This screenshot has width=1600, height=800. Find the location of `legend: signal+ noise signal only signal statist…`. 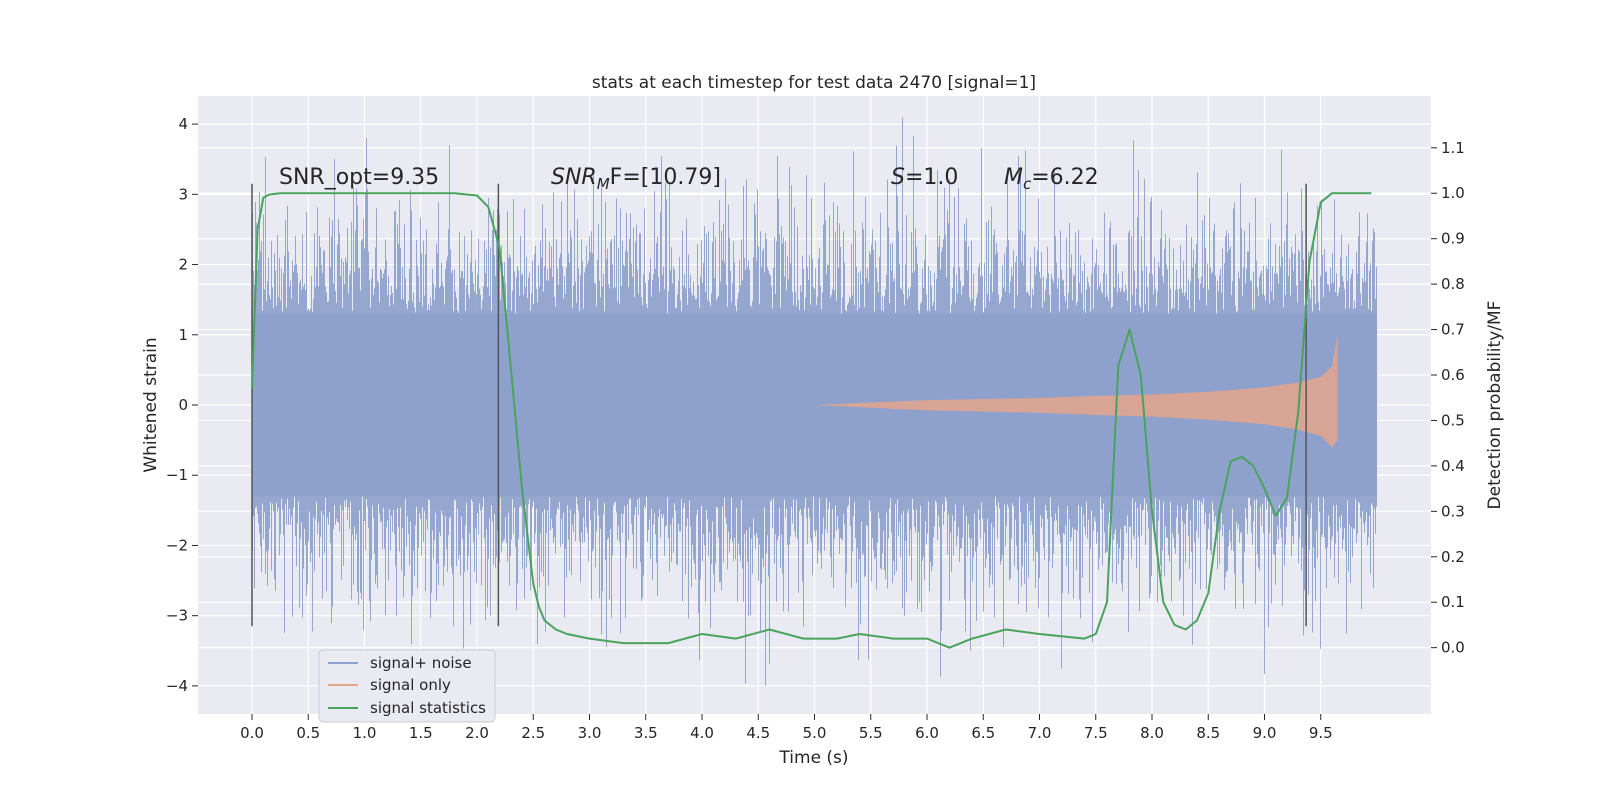

legend: signal+ noise signal only signal statist… is located at coordinates (407, 686).